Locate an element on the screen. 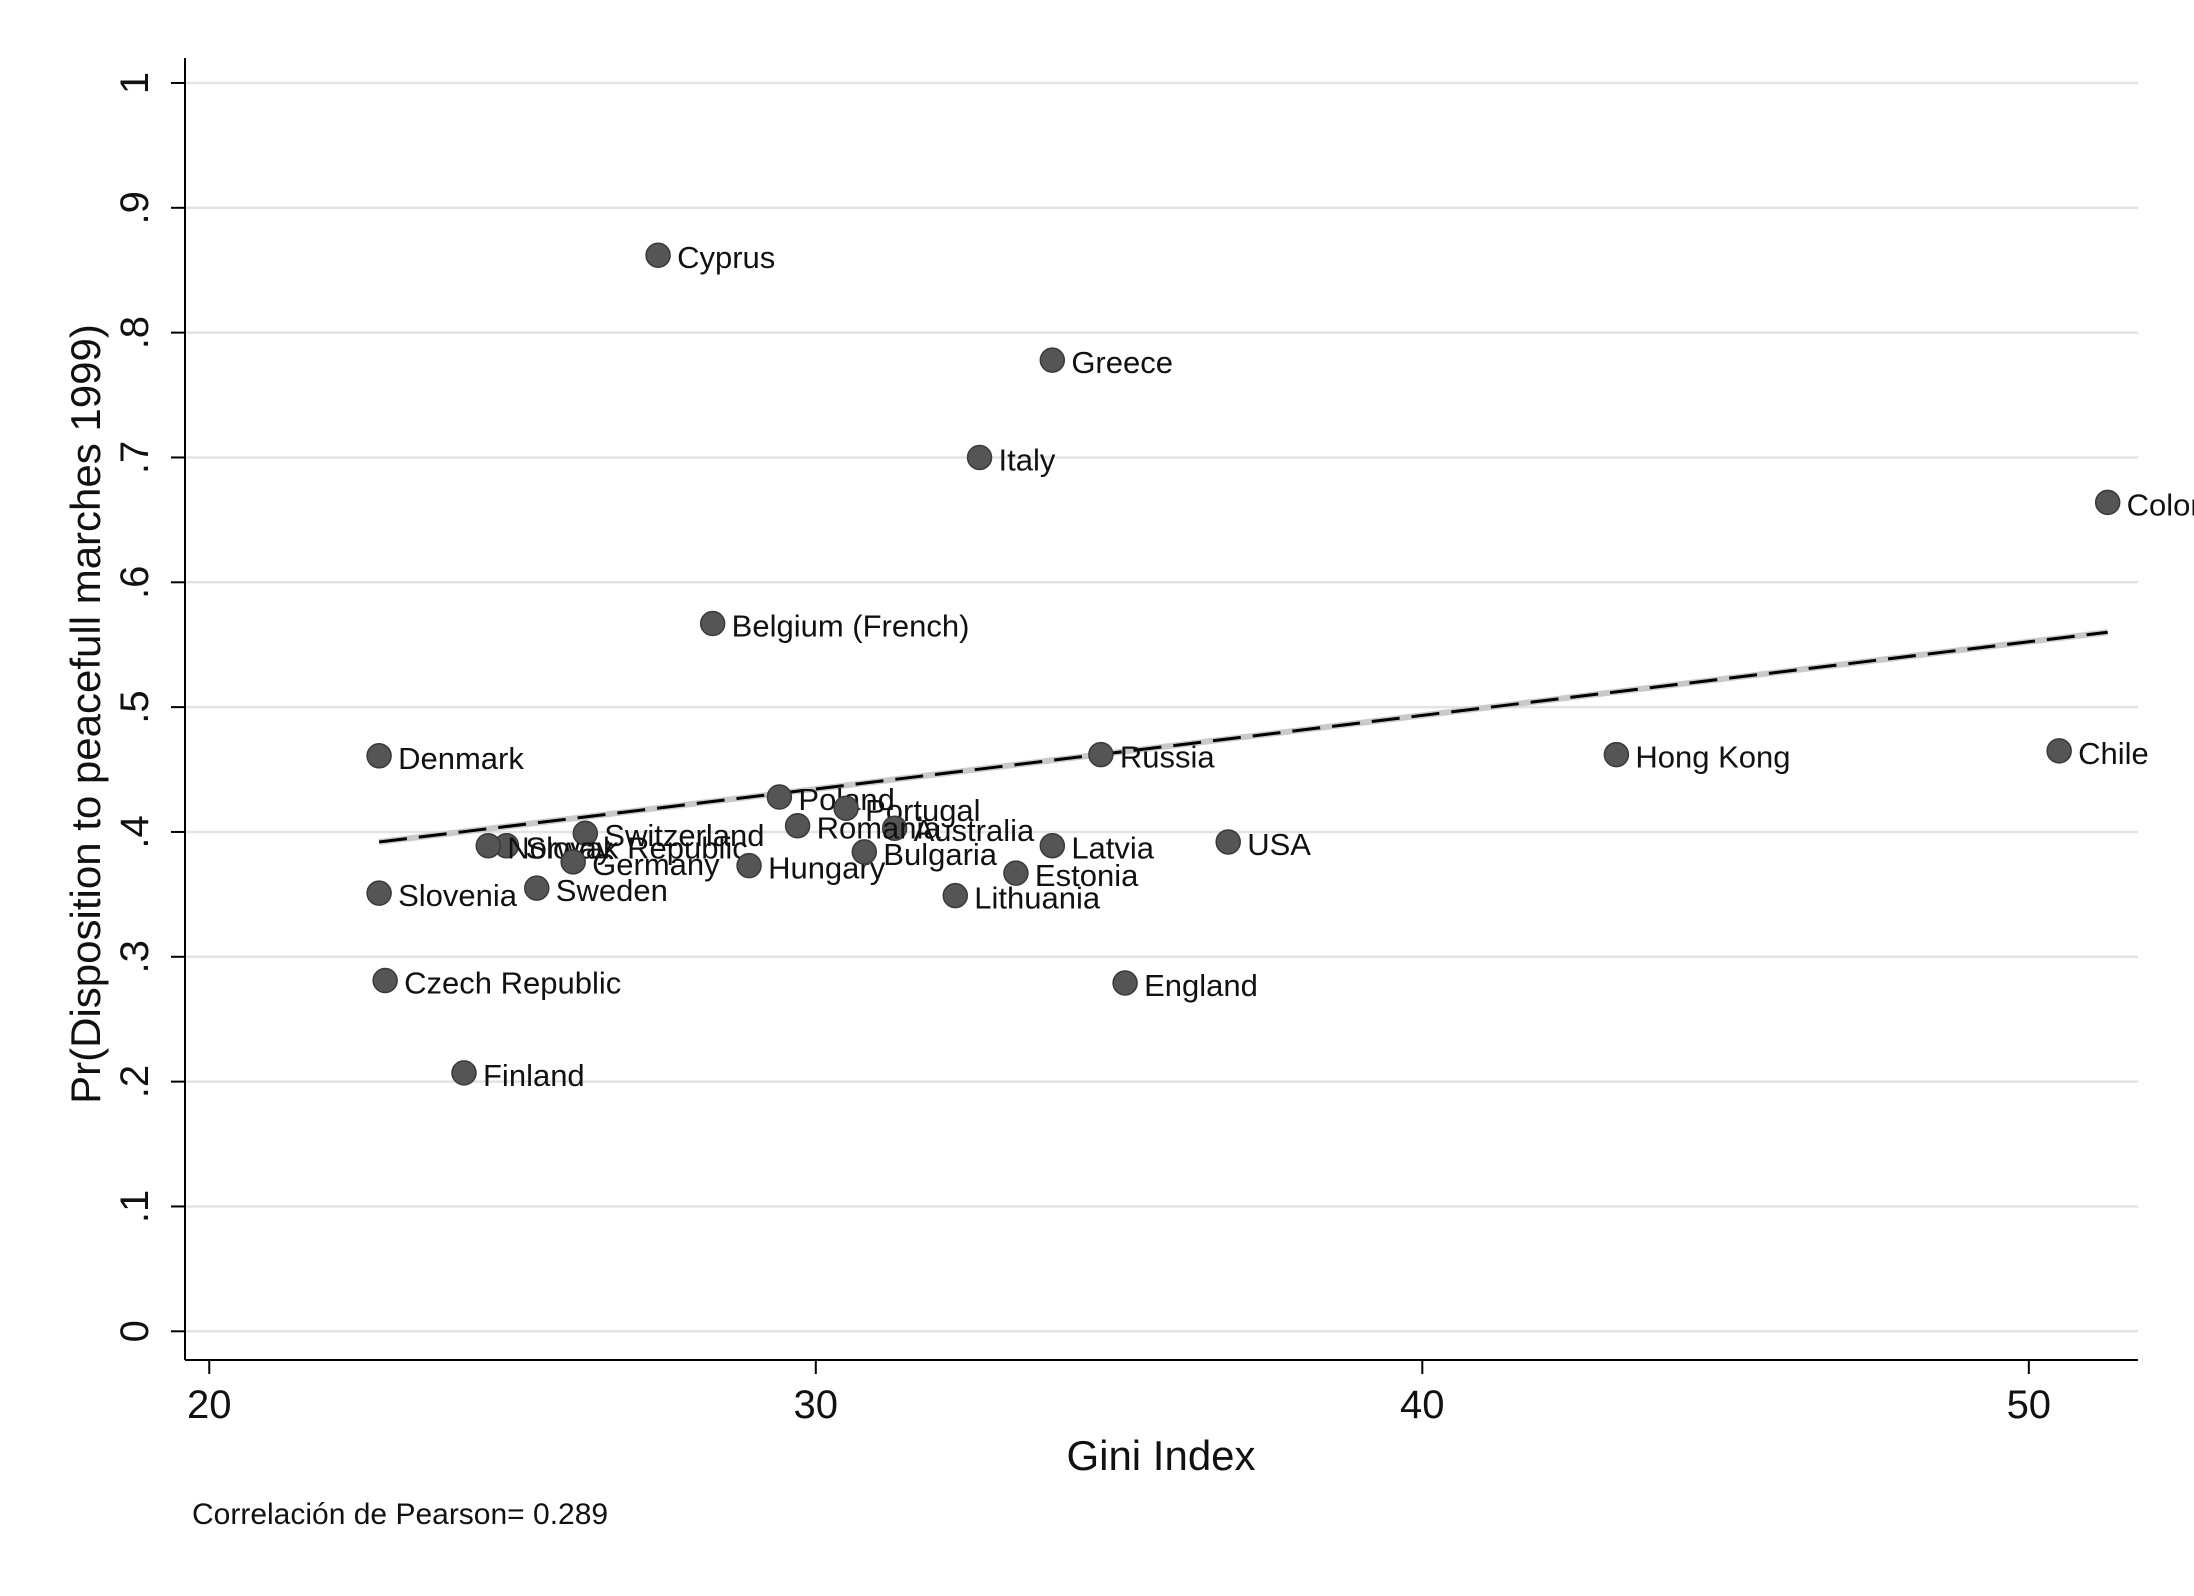 This screenshot has width=2194, height=1596. y-ticks: 0 .1 .2 .3 .4 .5 .6 .7 .8 .9 1 is located at coordinates (149, 707).